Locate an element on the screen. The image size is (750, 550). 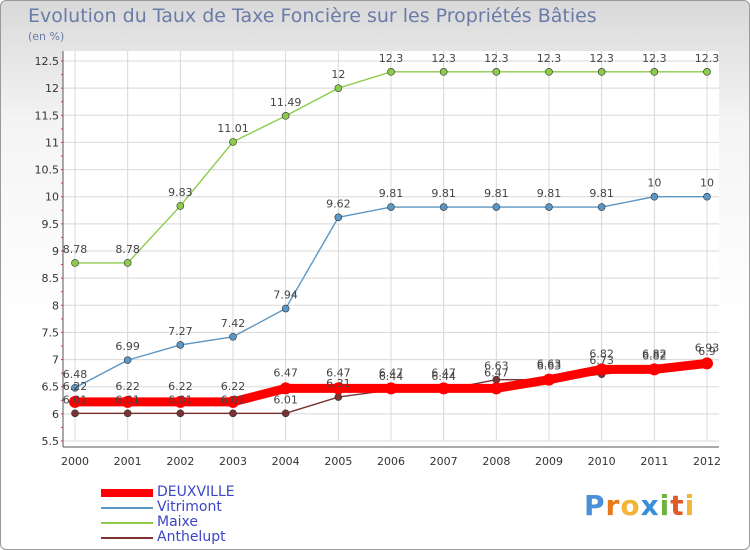
point-deuxville-2009 is located at coordinates (549, 379).